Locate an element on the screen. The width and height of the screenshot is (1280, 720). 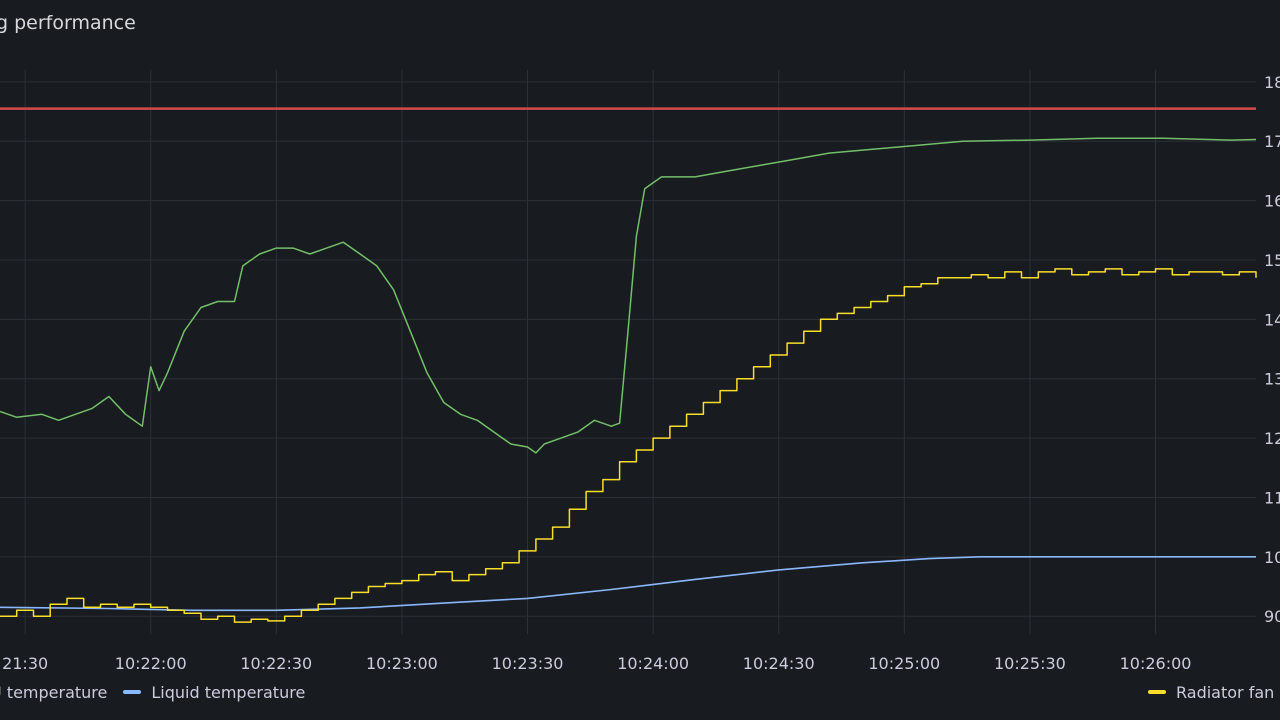
x-tick-label: 10:24:00 is located at coordinates (653, 663).